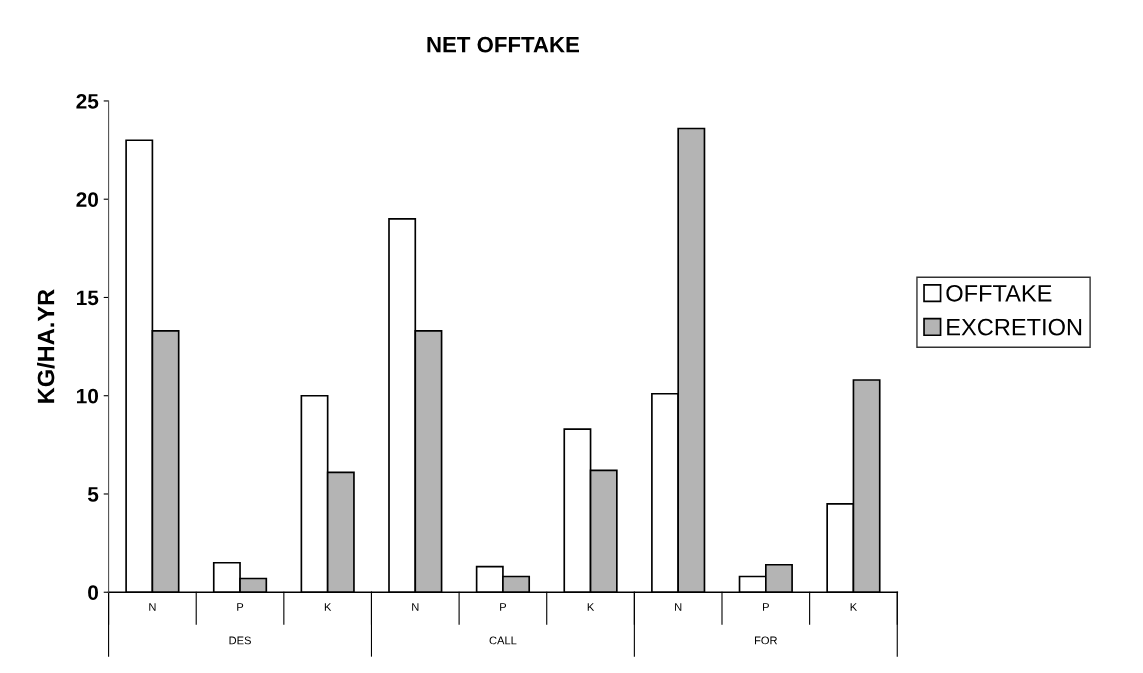  What do you see at coordinates (46, 346) in the screenshot?
I see `y-axis-title: KG/HA.YR` at bounding box center [46, 346].